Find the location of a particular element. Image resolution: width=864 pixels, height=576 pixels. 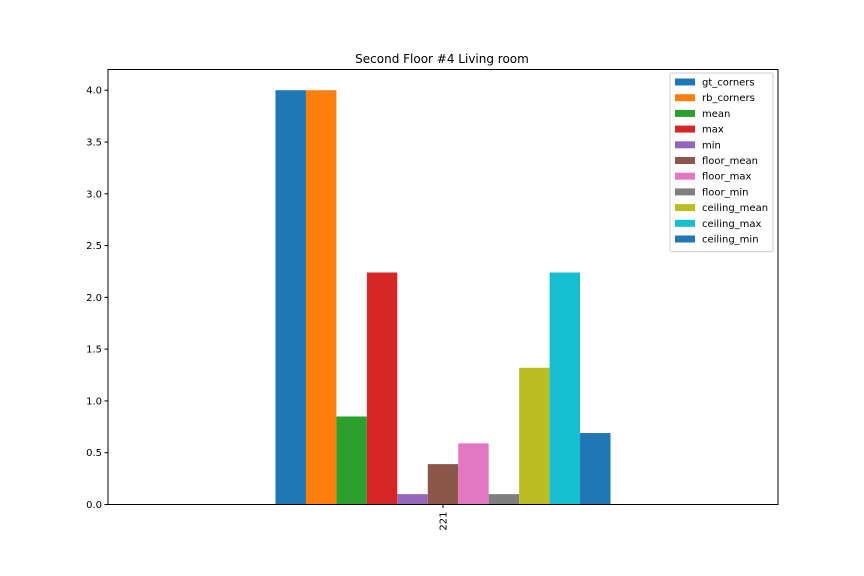

legend-swatch-mean is located at coordinates (685, 113).